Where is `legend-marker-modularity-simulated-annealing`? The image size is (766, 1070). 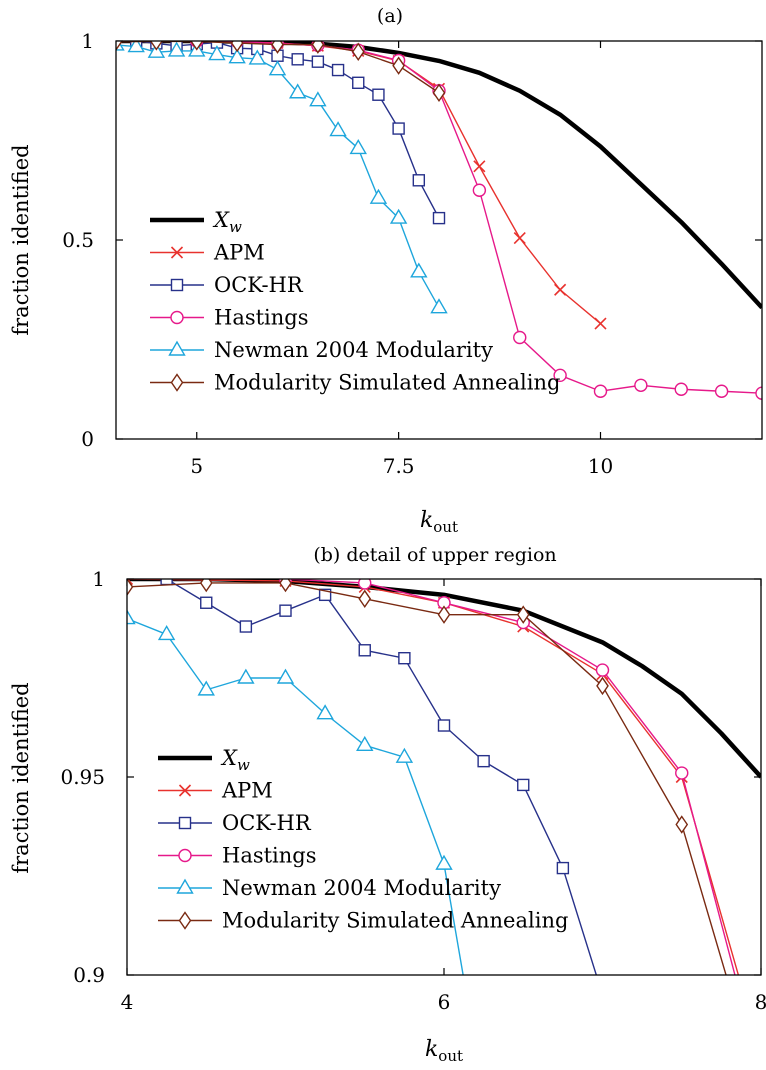 legend-marker-modularity-simulated-annealing is located at coordinates (177, 382).